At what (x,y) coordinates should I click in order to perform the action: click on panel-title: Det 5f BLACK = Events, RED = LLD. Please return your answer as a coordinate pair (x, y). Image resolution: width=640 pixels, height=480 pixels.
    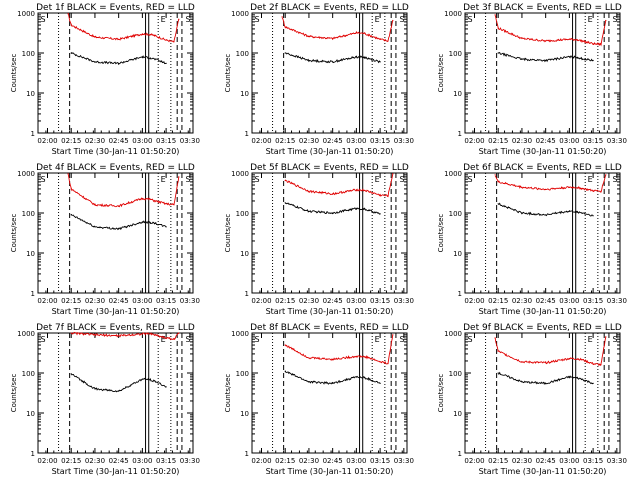
    Looking at the image, I should click on (329, 168).